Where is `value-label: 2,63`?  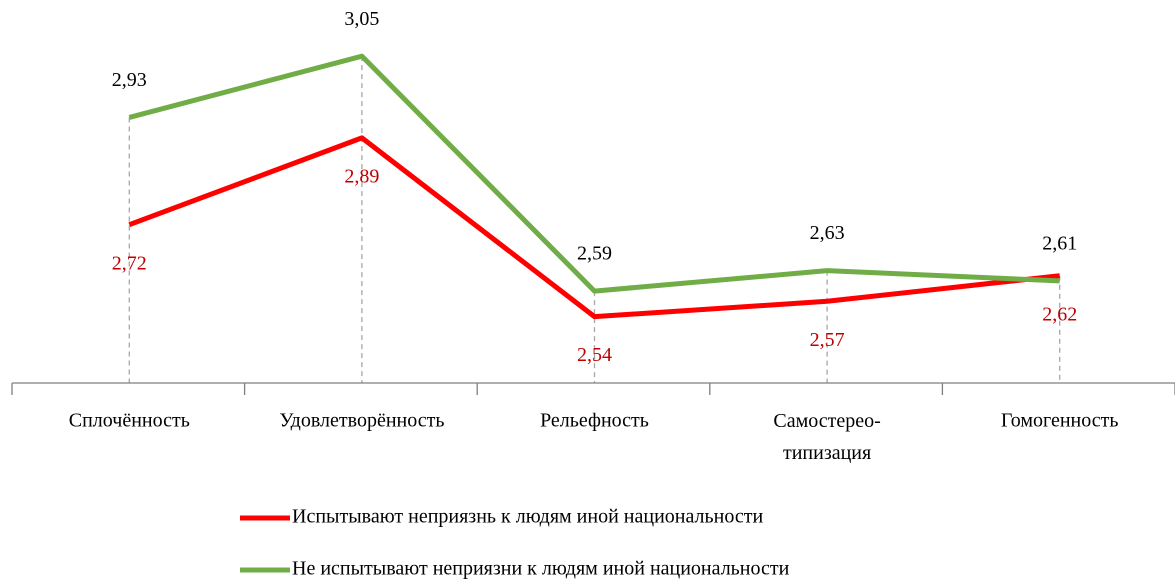 value-label: 2,63 is located at coordinates (827, 233).